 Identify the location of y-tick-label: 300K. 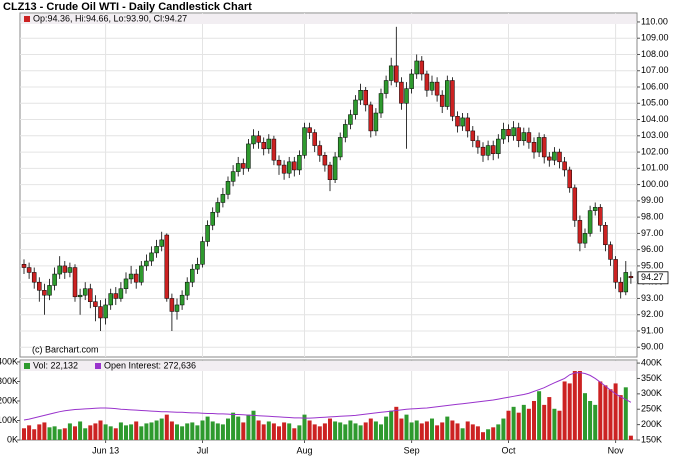
(9, 381).